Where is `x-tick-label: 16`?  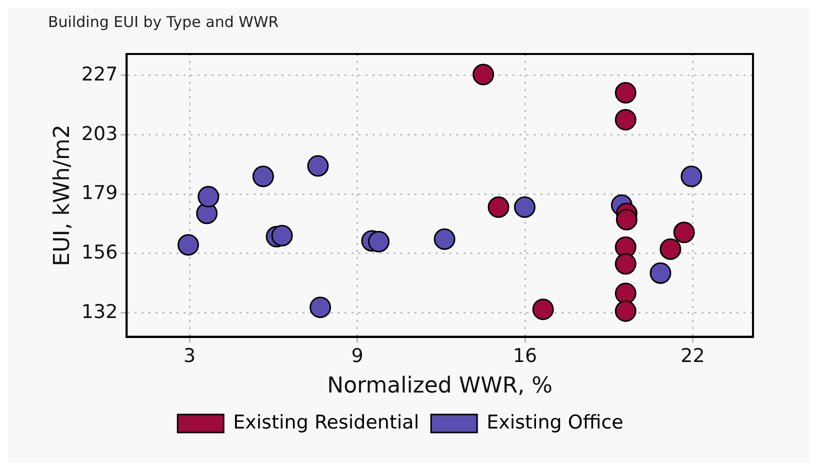 x-tick-label: 16 is located at coordinates (525, 356).